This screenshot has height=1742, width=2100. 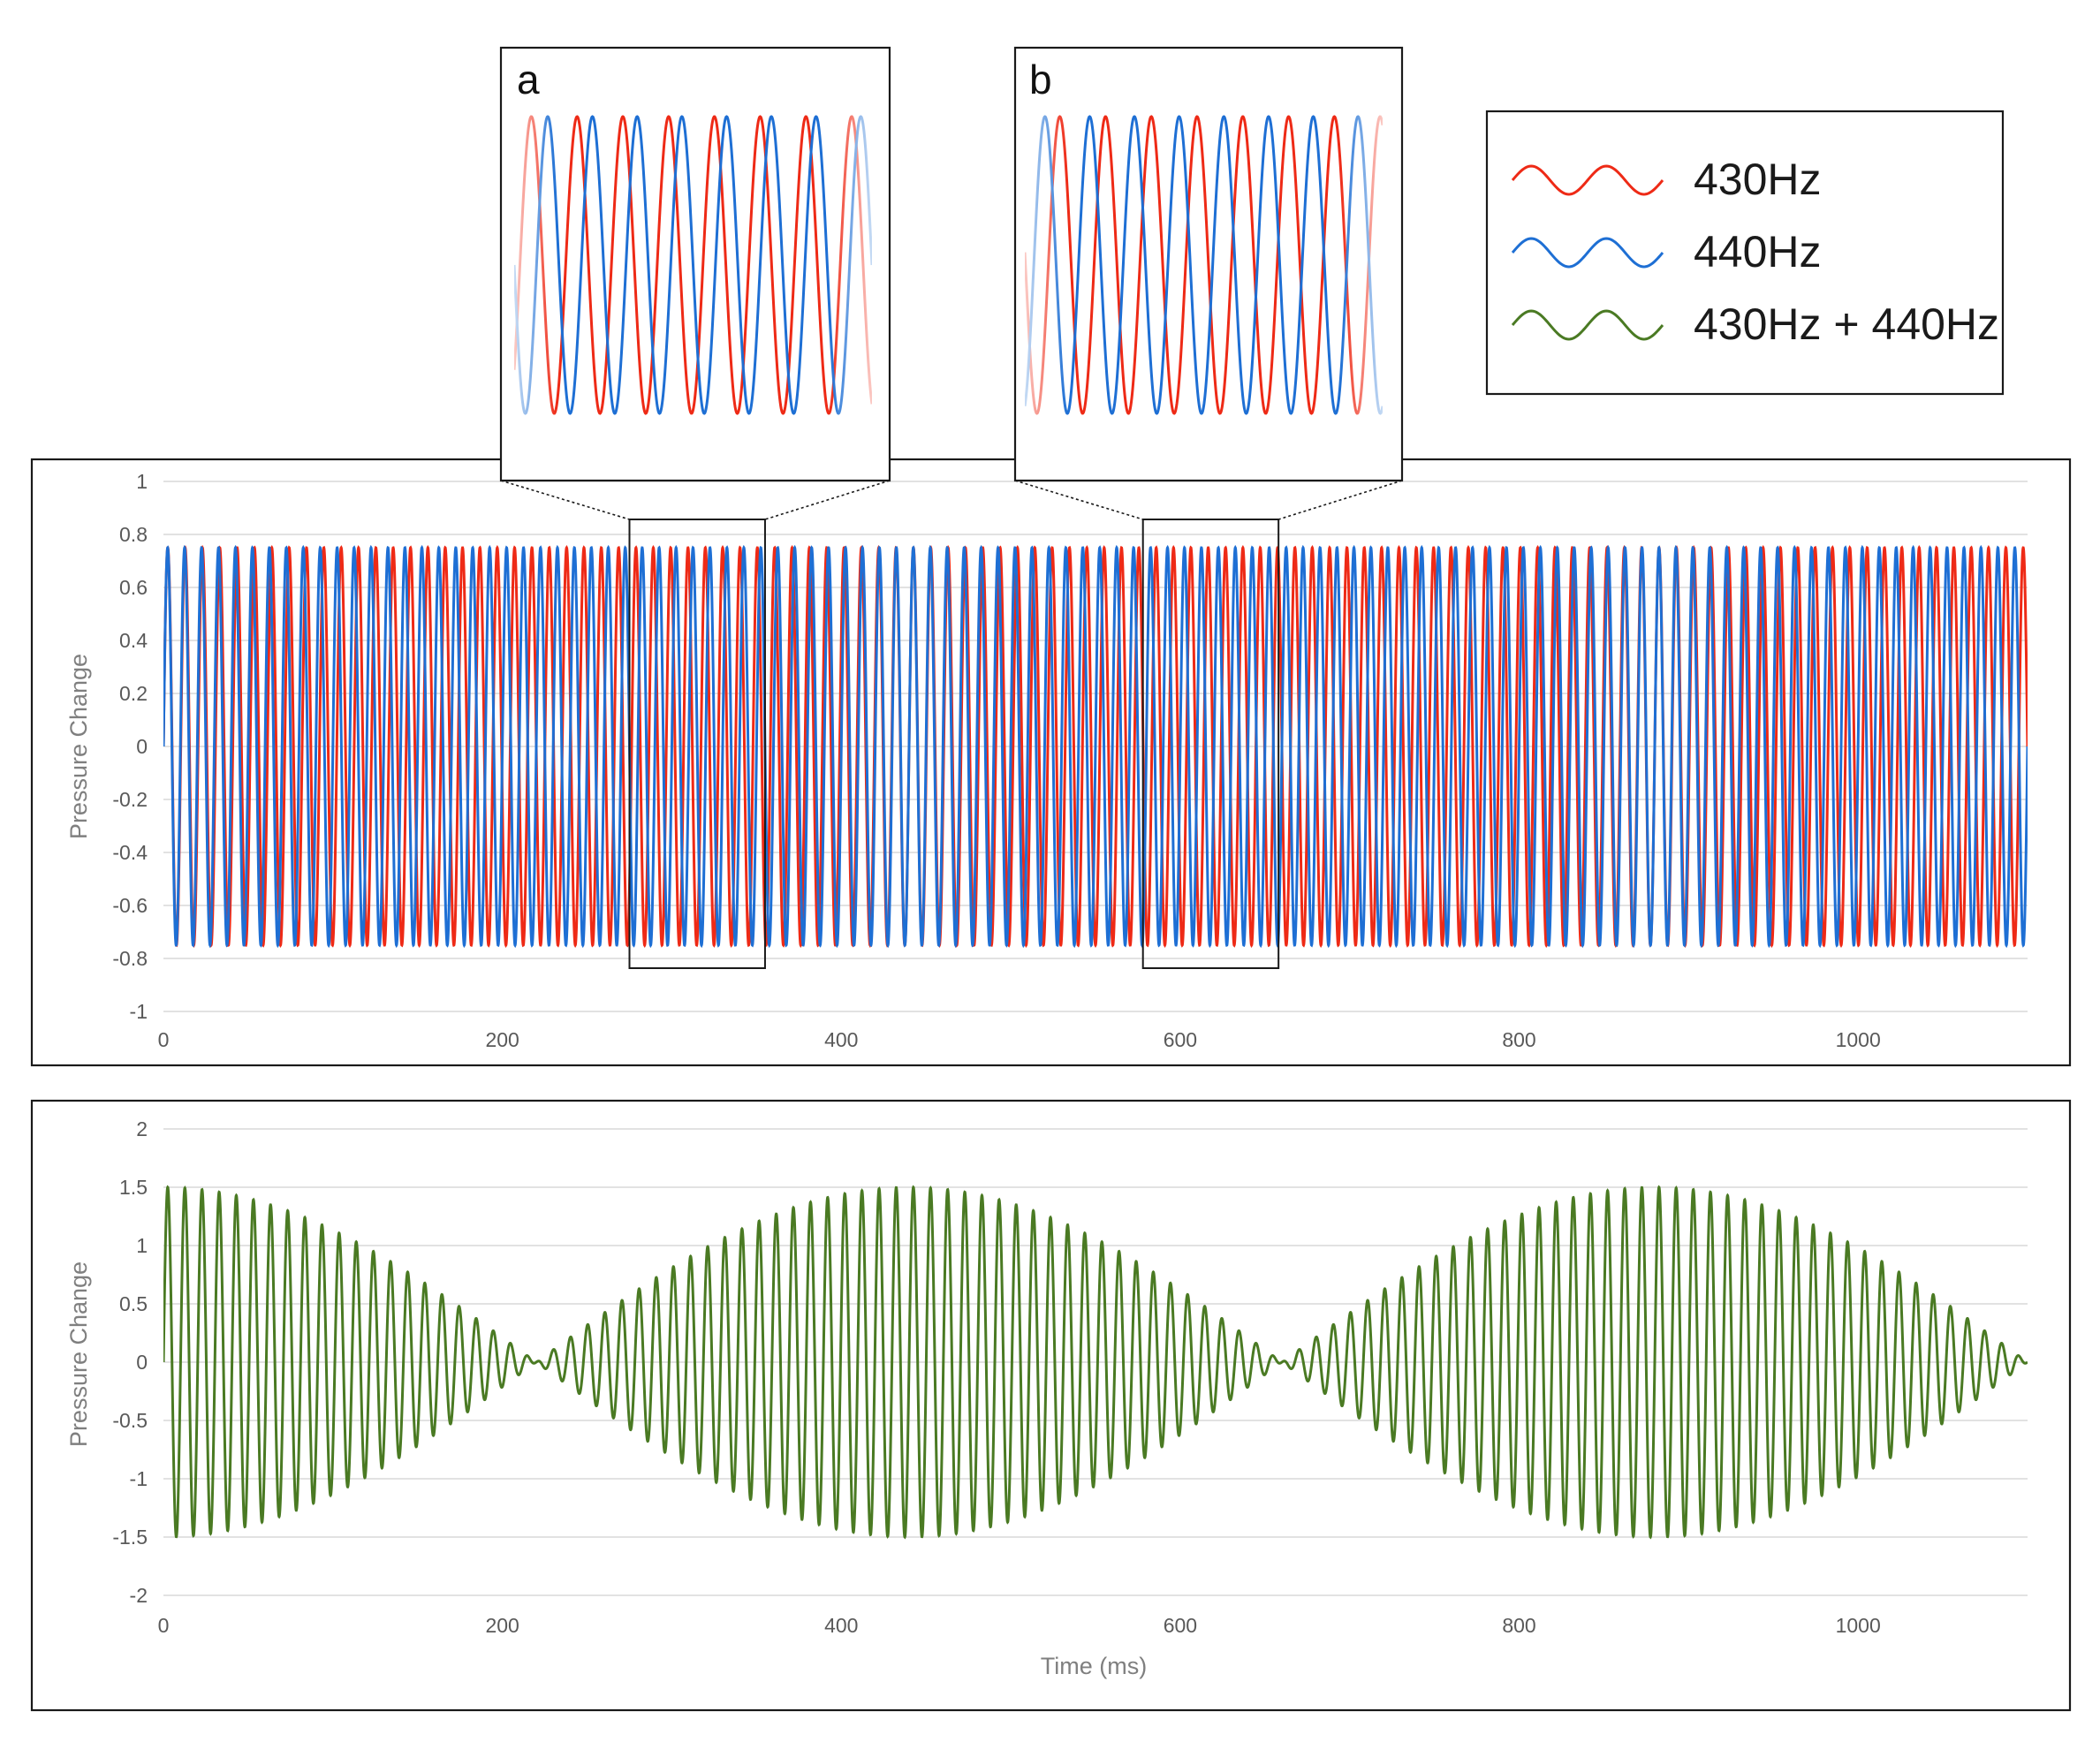 I want to click on y-tick-label: 0.5, so click(x=134, y=1303).